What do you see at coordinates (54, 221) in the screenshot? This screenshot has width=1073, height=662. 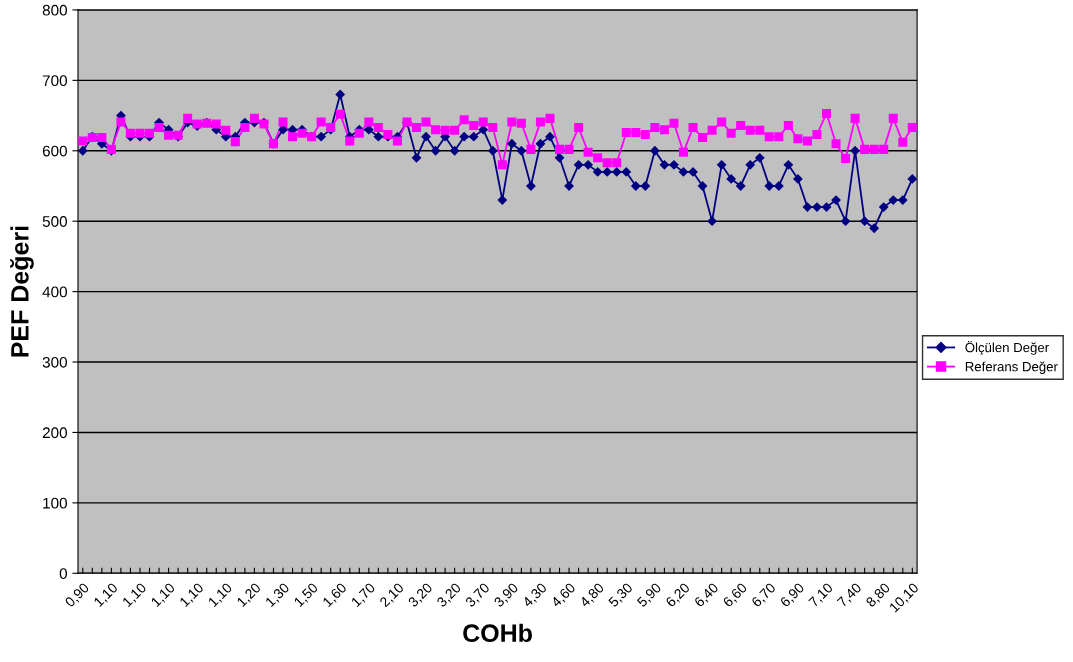 I see `y-tick-label: 500` at bounding box center [54, 221].